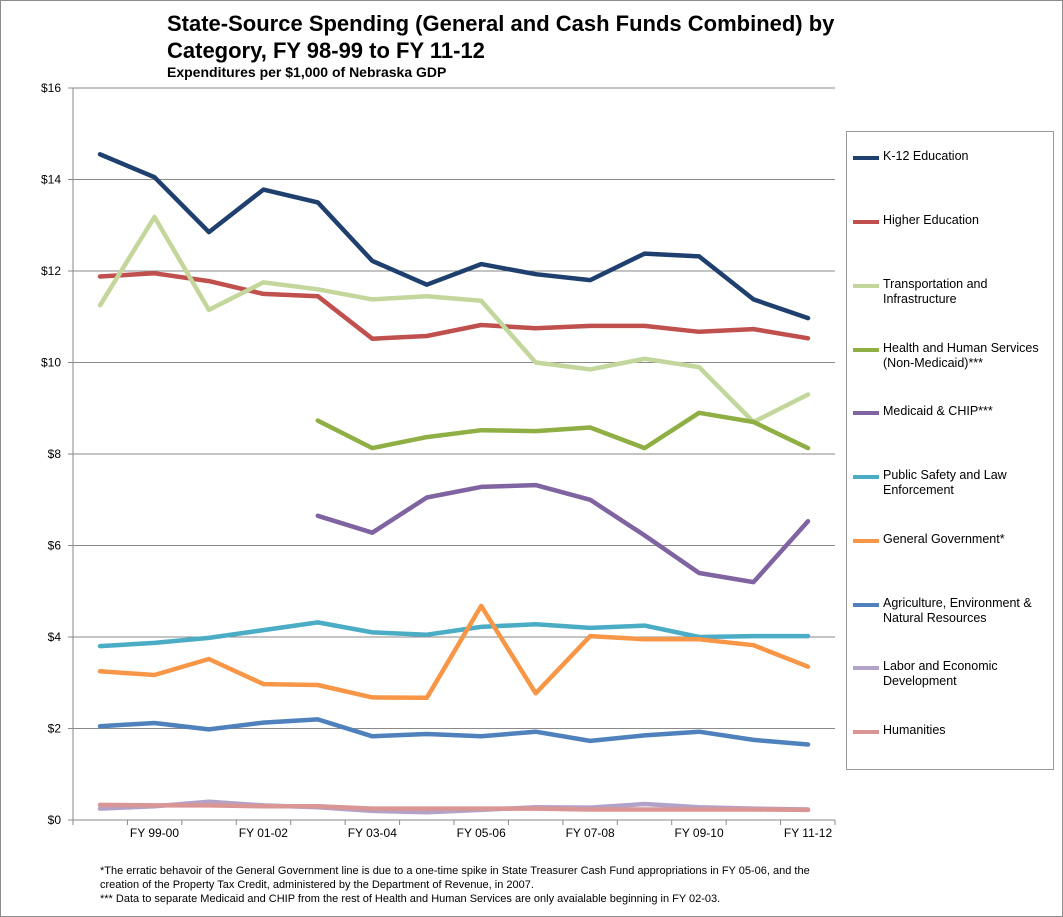  What do you see at coordinates (590, 833) in the screenshot?
I see `x-tick-label: FY 07-08` at bounding box center [590, 833].